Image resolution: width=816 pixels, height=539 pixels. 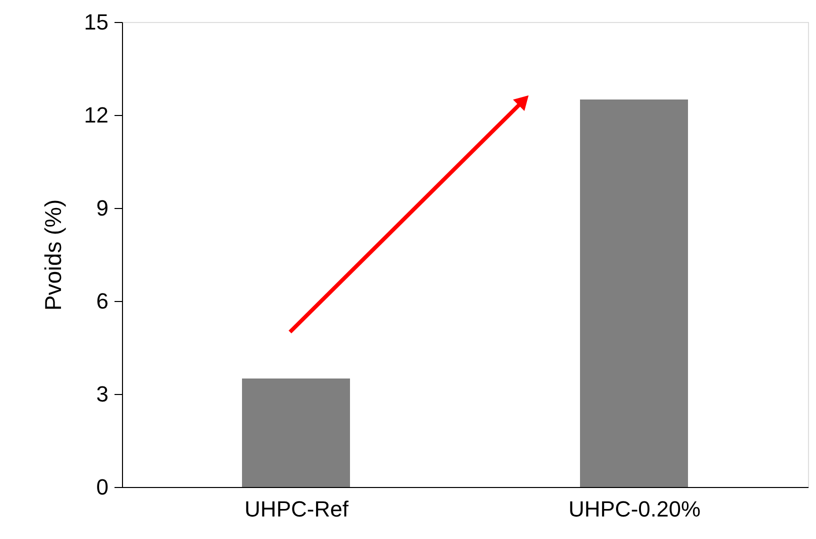 What do you see at coordinates (634, 509) in the screenshot?
I see `x-tick-label: UHPC-0.20%` at bounding box center [634, 509].